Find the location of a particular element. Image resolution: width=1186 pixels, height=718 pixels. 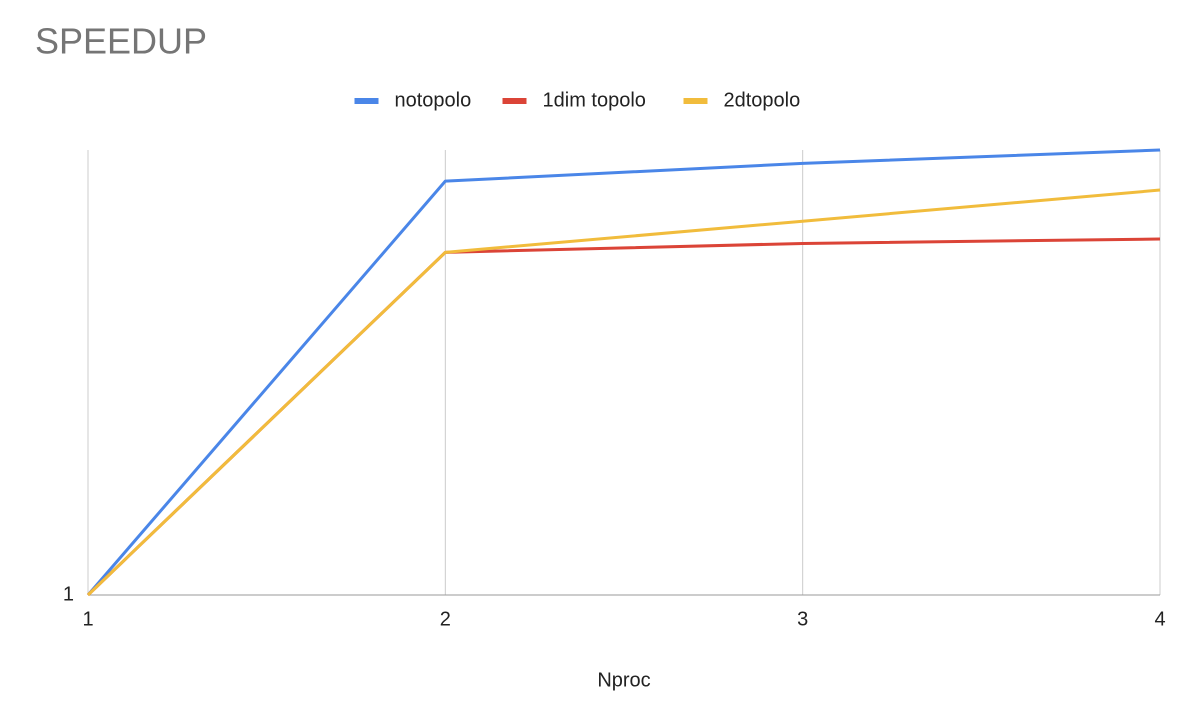

x-tick-label: 4 is located at coordinates (1159, 619).